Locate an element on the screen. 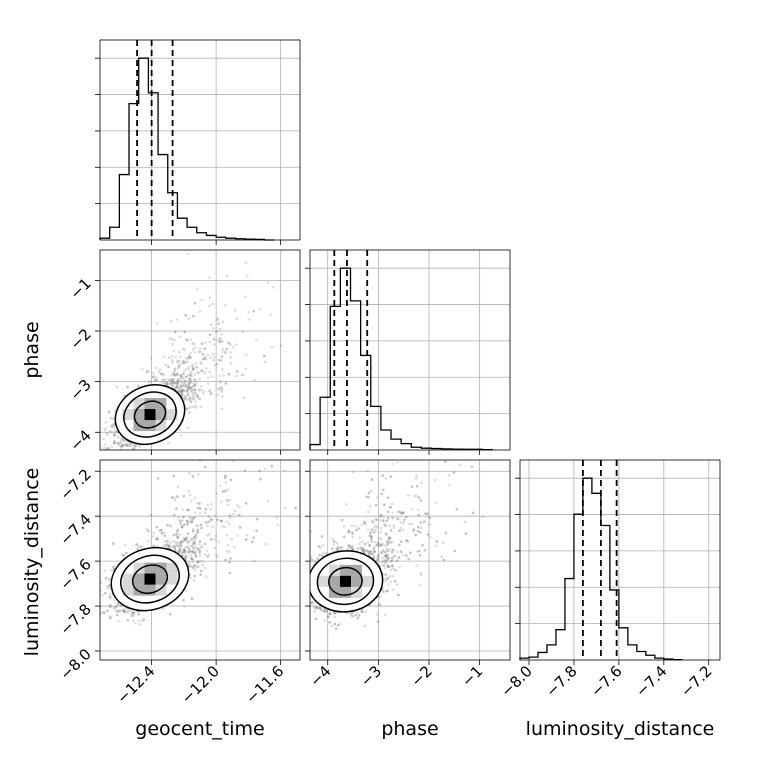  panel-frame-phase is located at coordinates (410, 350).